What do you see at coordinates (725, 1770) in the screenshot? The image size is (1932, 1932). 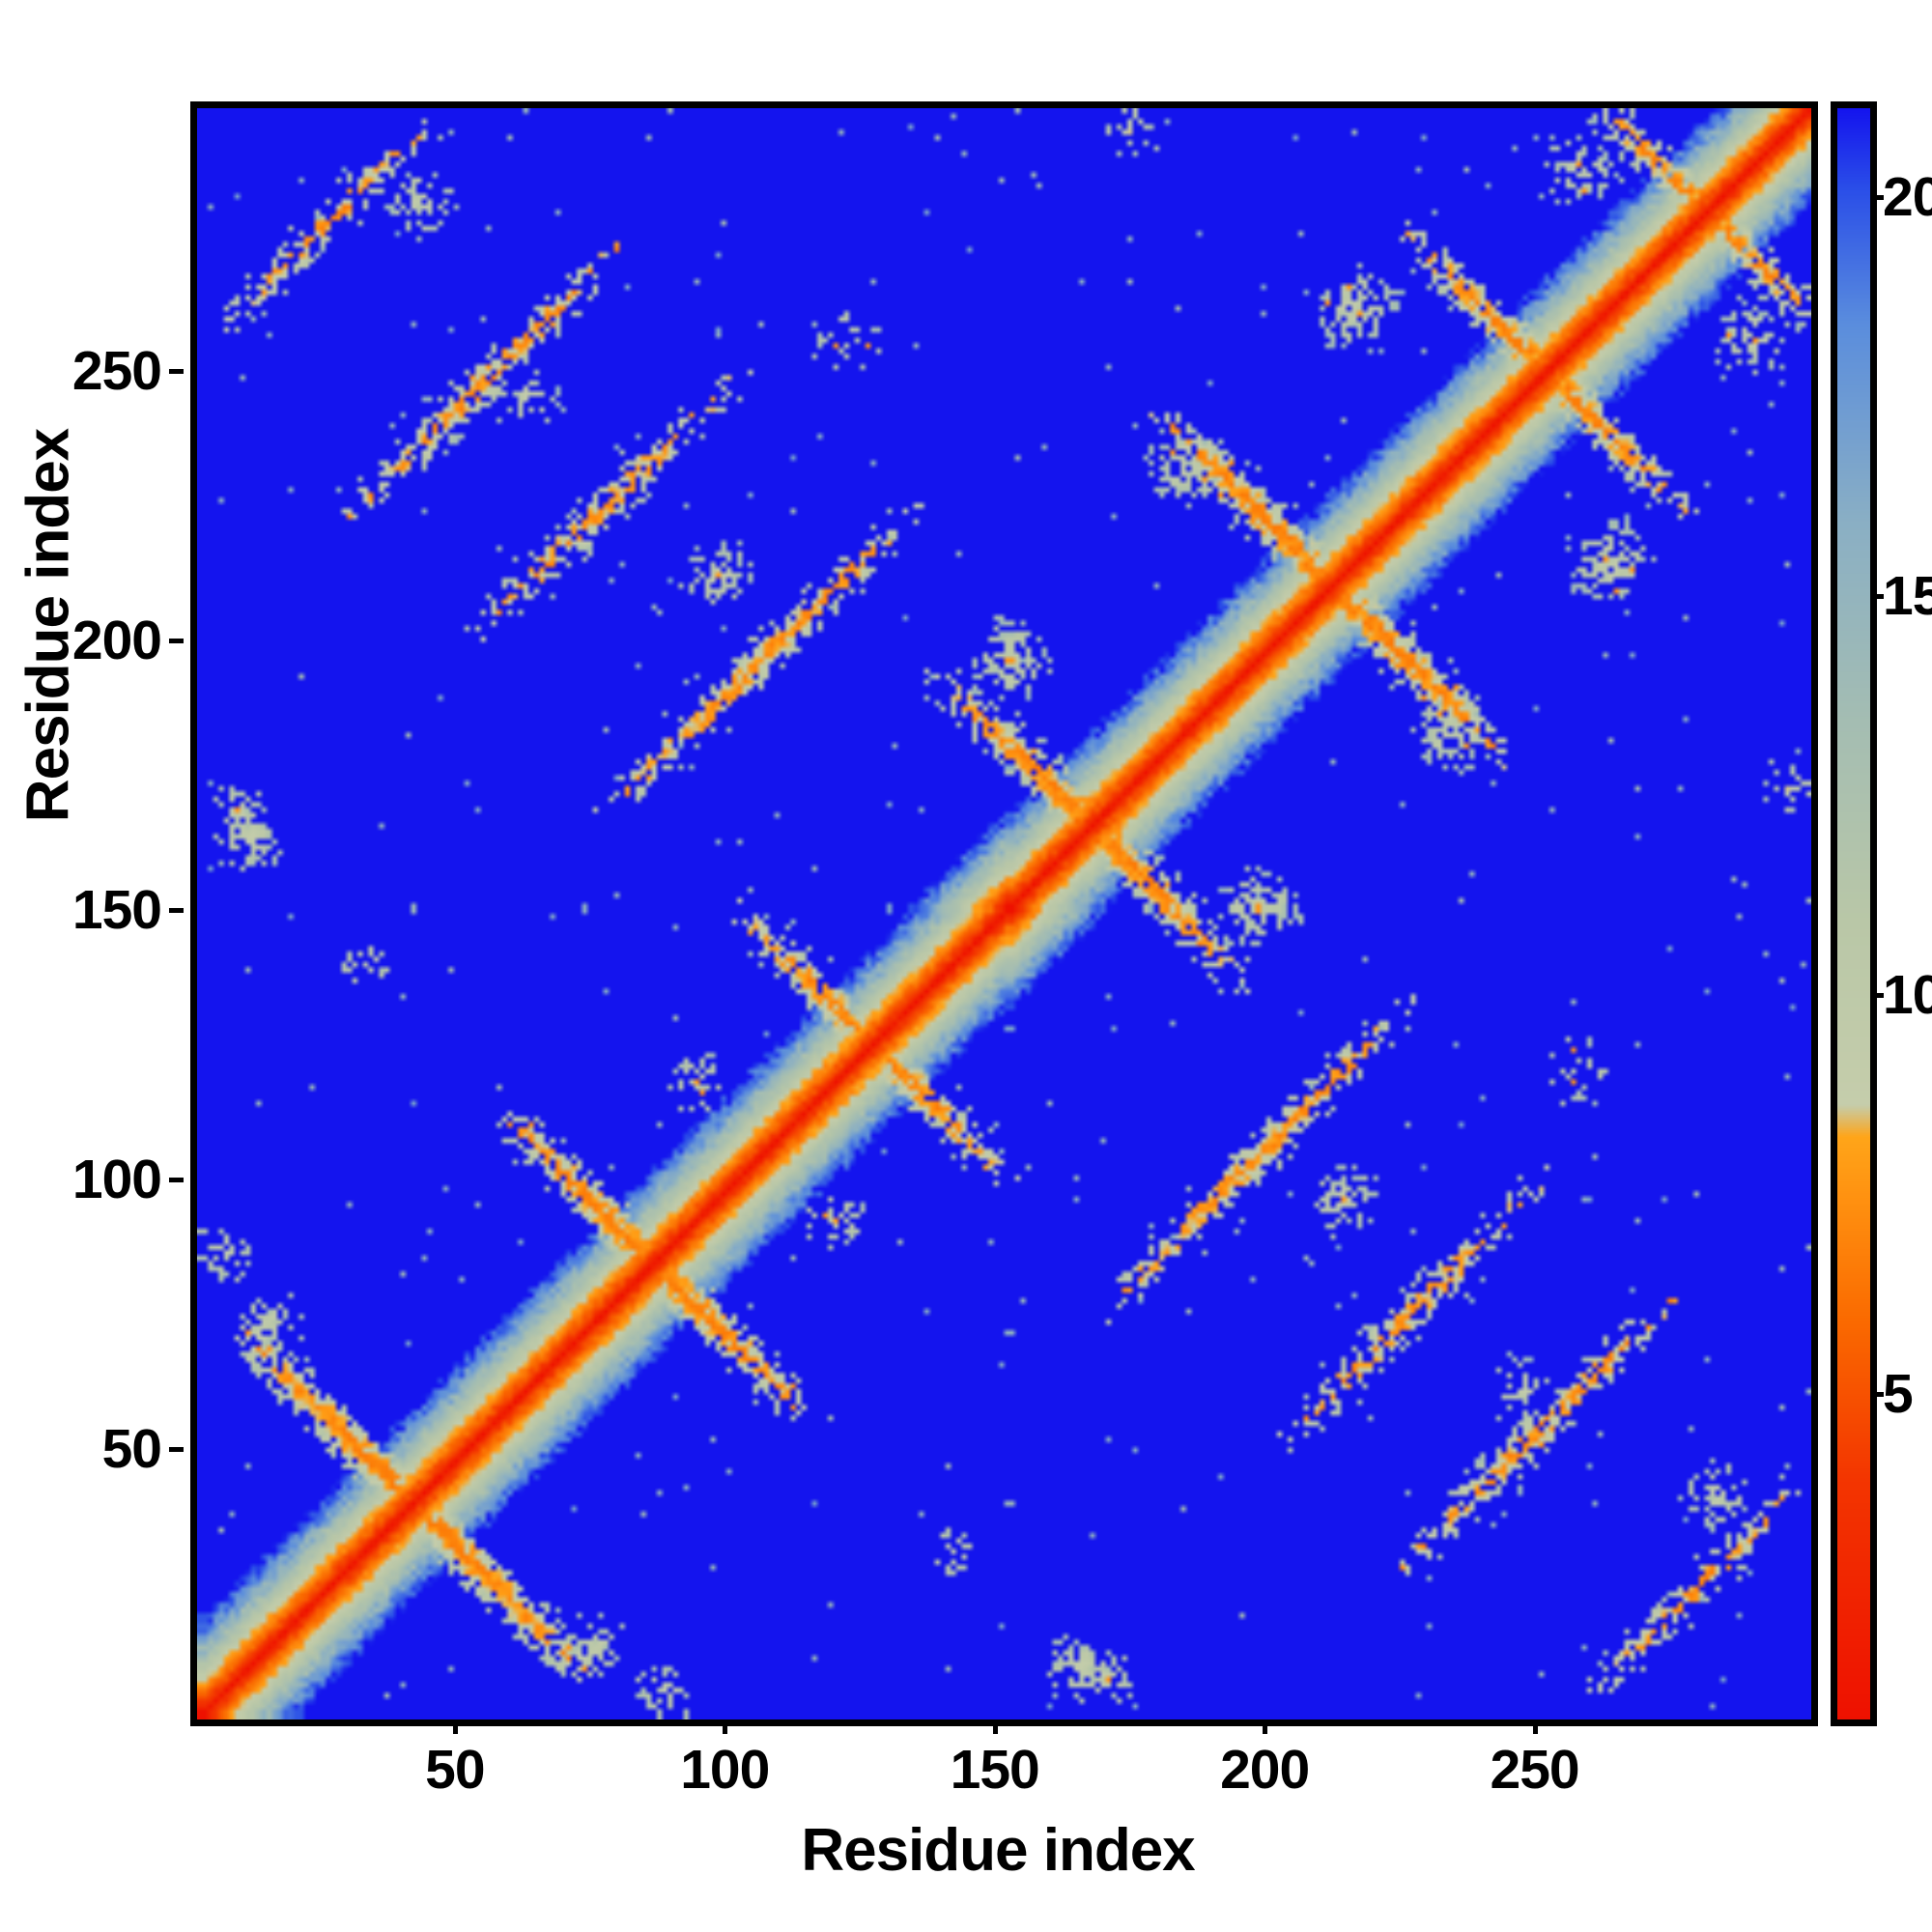 I see `x-tick-label-100: 100` at bounding box center [725, 1770].